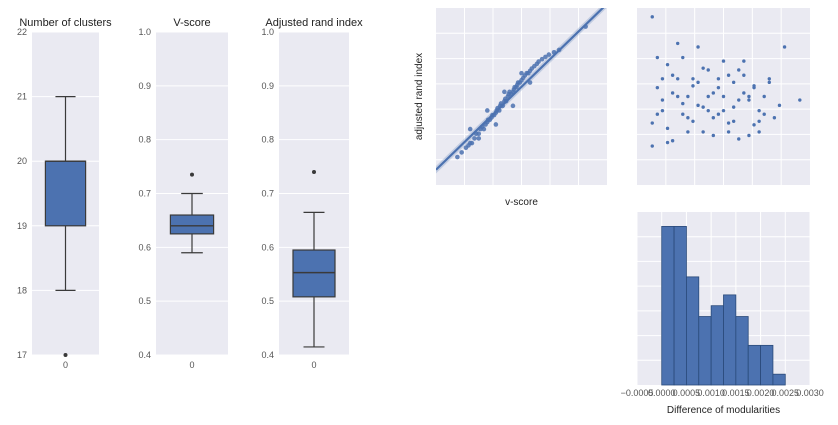 Image resolution: width=838 pixels, height=425 pixels. What do you see at coordinates (191, 23) in the screenshot?
I see `panel-title: V-score` at bounding box center [191, 23].